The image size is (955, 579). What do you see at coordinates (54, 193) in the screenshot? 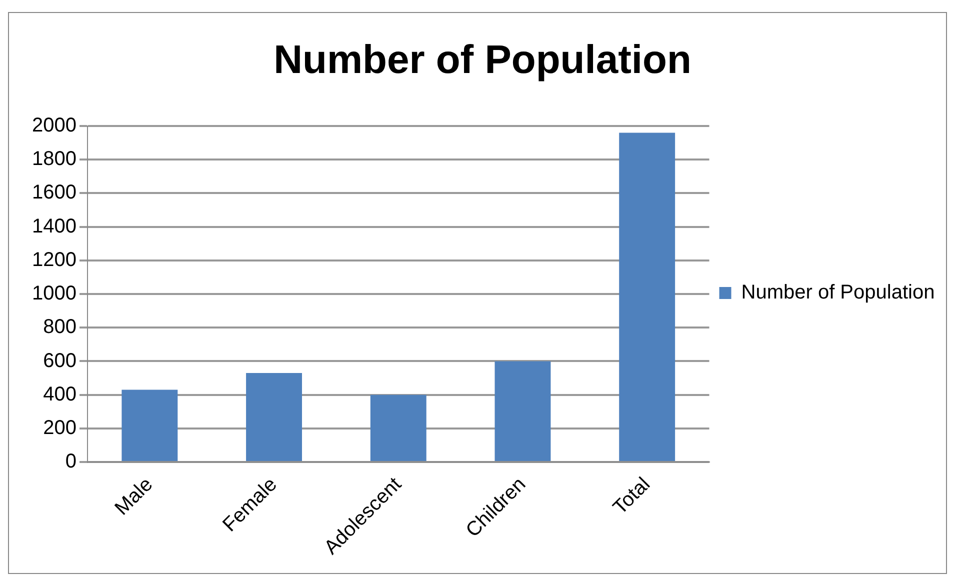
I see `y-tick-label: 1600` at bounding box center [54, 193].